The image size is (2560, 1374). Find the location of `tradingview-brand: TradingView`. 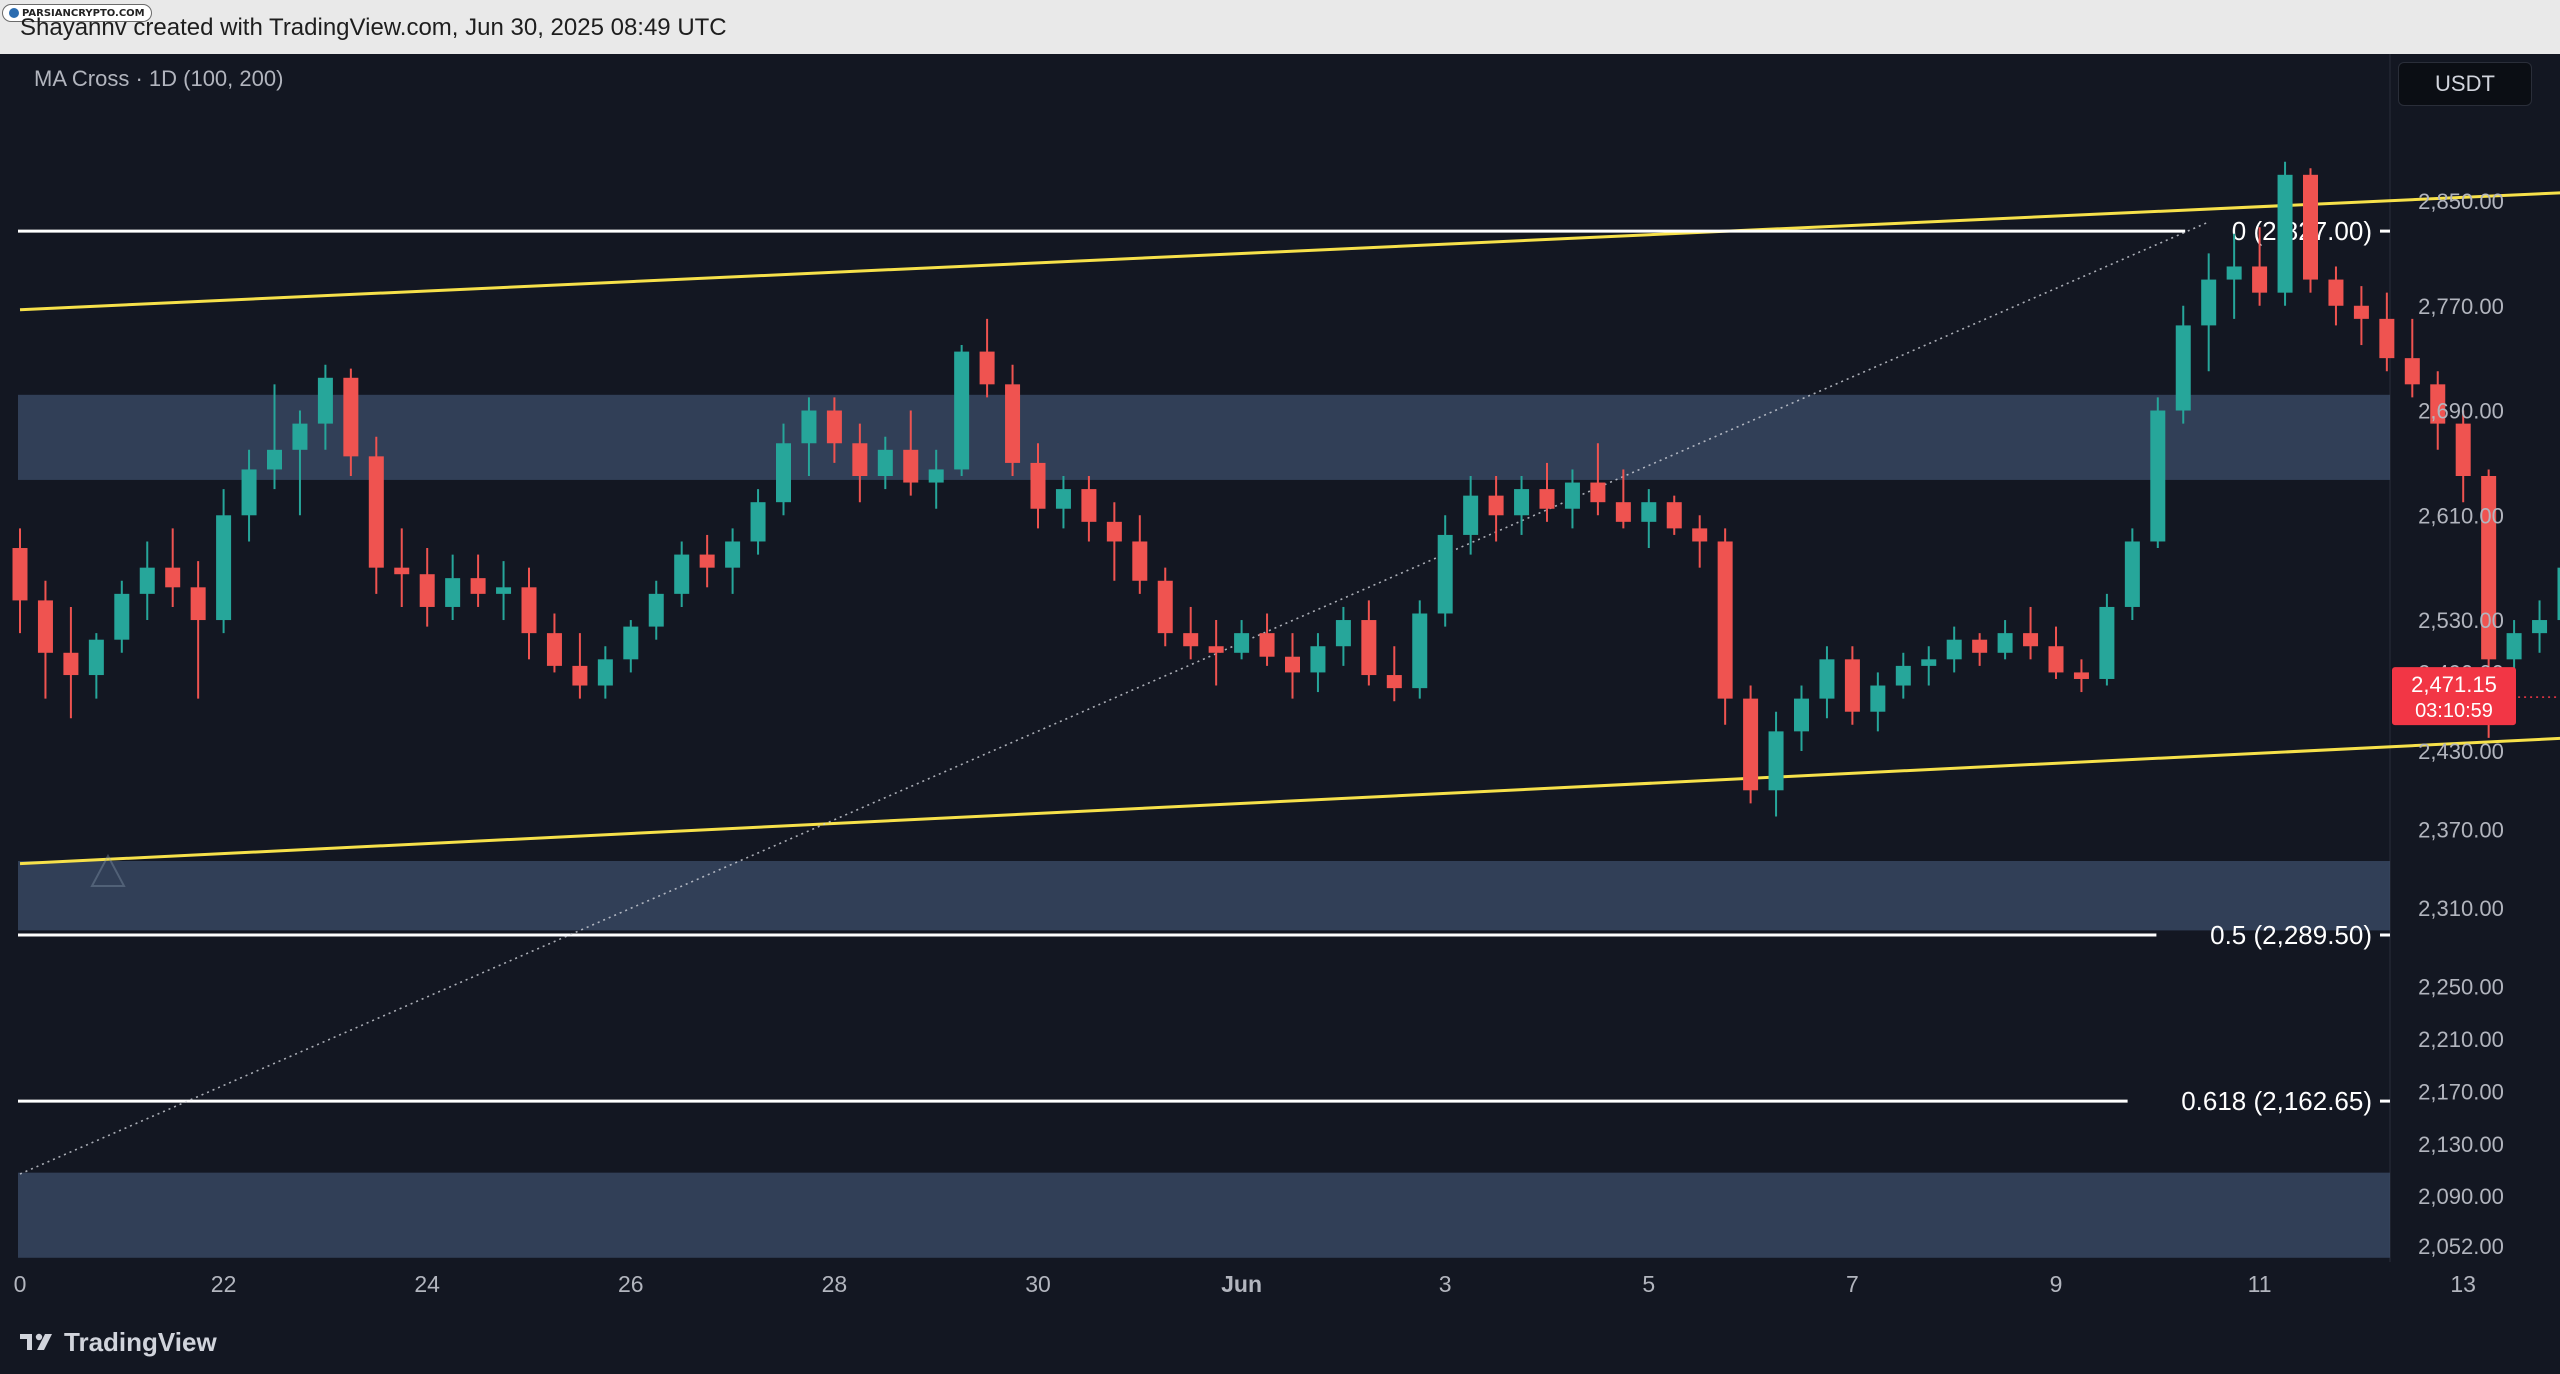

tradingview-brand: TradingView is located at coordinates (117, 1342).